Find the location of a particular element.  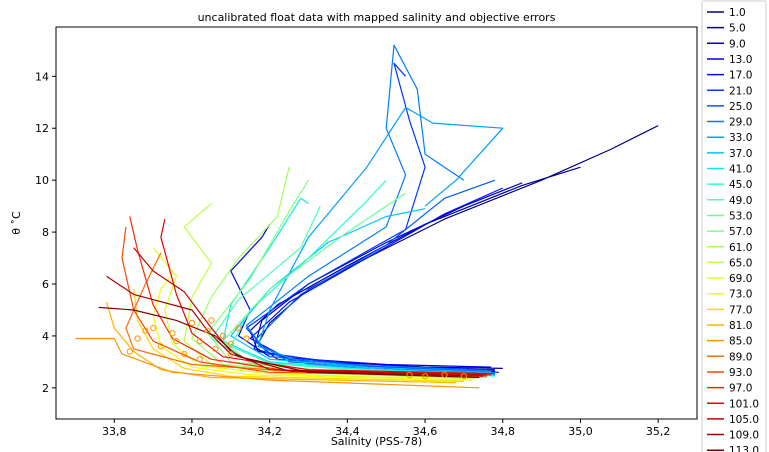

legend-label-25.0: 25.0 is located at coordinates (740, 107).